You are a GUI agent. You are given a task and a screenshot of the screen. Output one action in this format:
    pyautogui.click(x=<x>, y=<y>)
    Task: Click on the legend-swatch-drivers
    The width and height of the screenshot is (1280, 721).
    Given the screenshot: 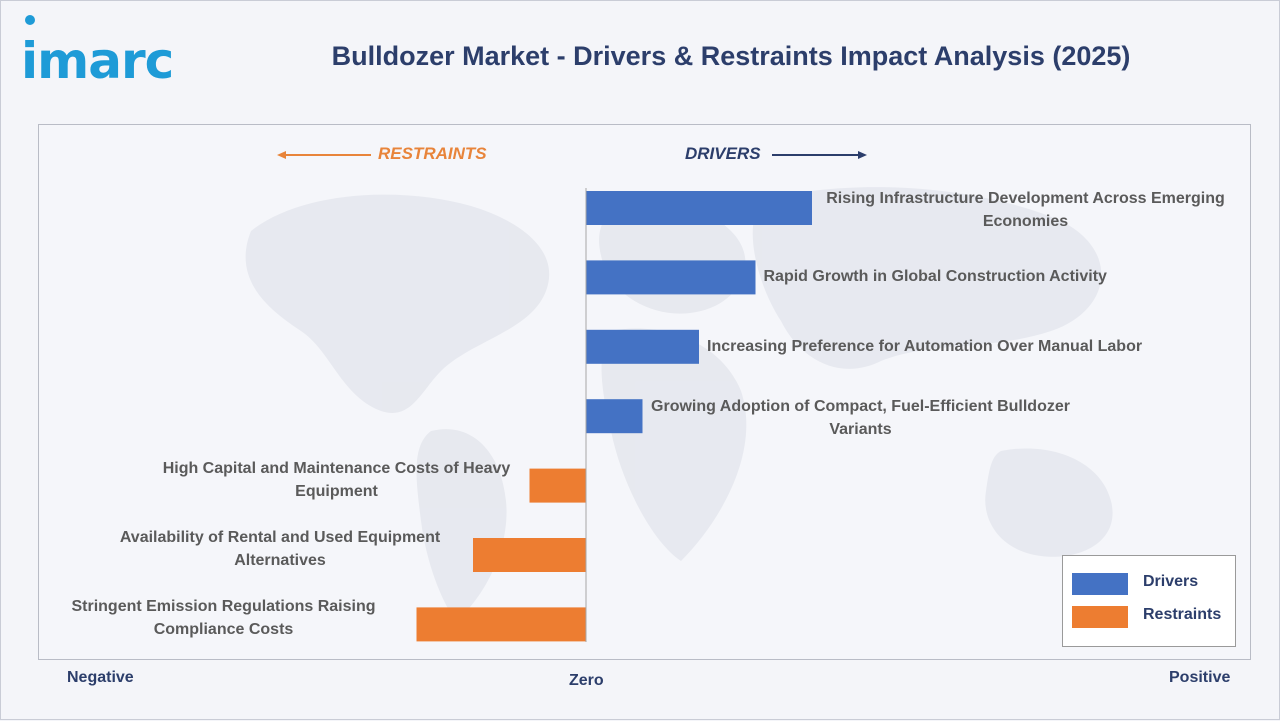 What is the action you would take?
    pyautogui.click(x=1100, y=584)
    